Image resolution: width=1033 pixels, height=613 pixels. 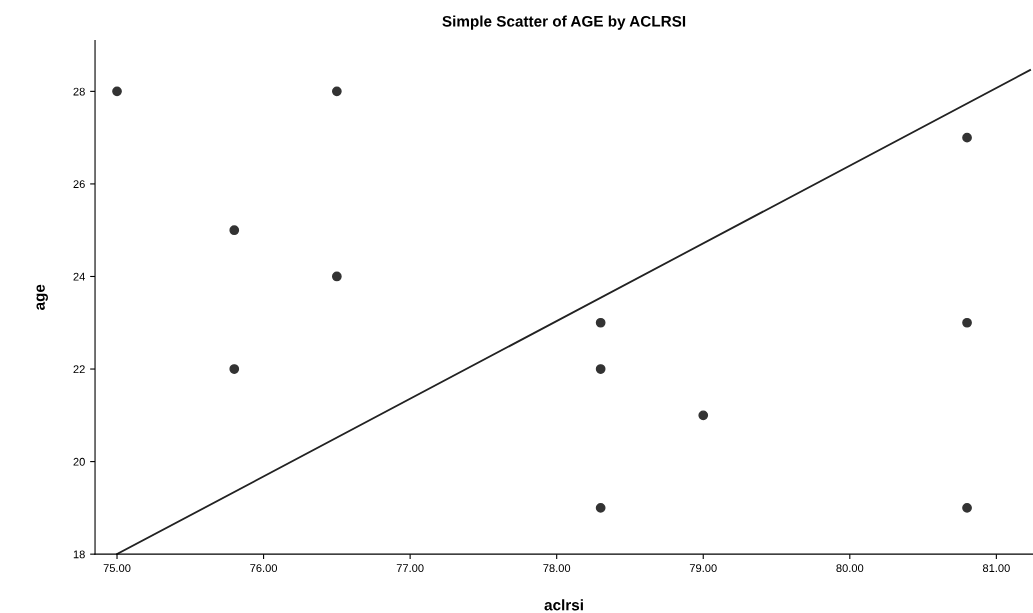 What do you see at coordinates (850, 568) in the screenshot?
I see `x-tick-label: 80.00` at bounding box center [850, 568].